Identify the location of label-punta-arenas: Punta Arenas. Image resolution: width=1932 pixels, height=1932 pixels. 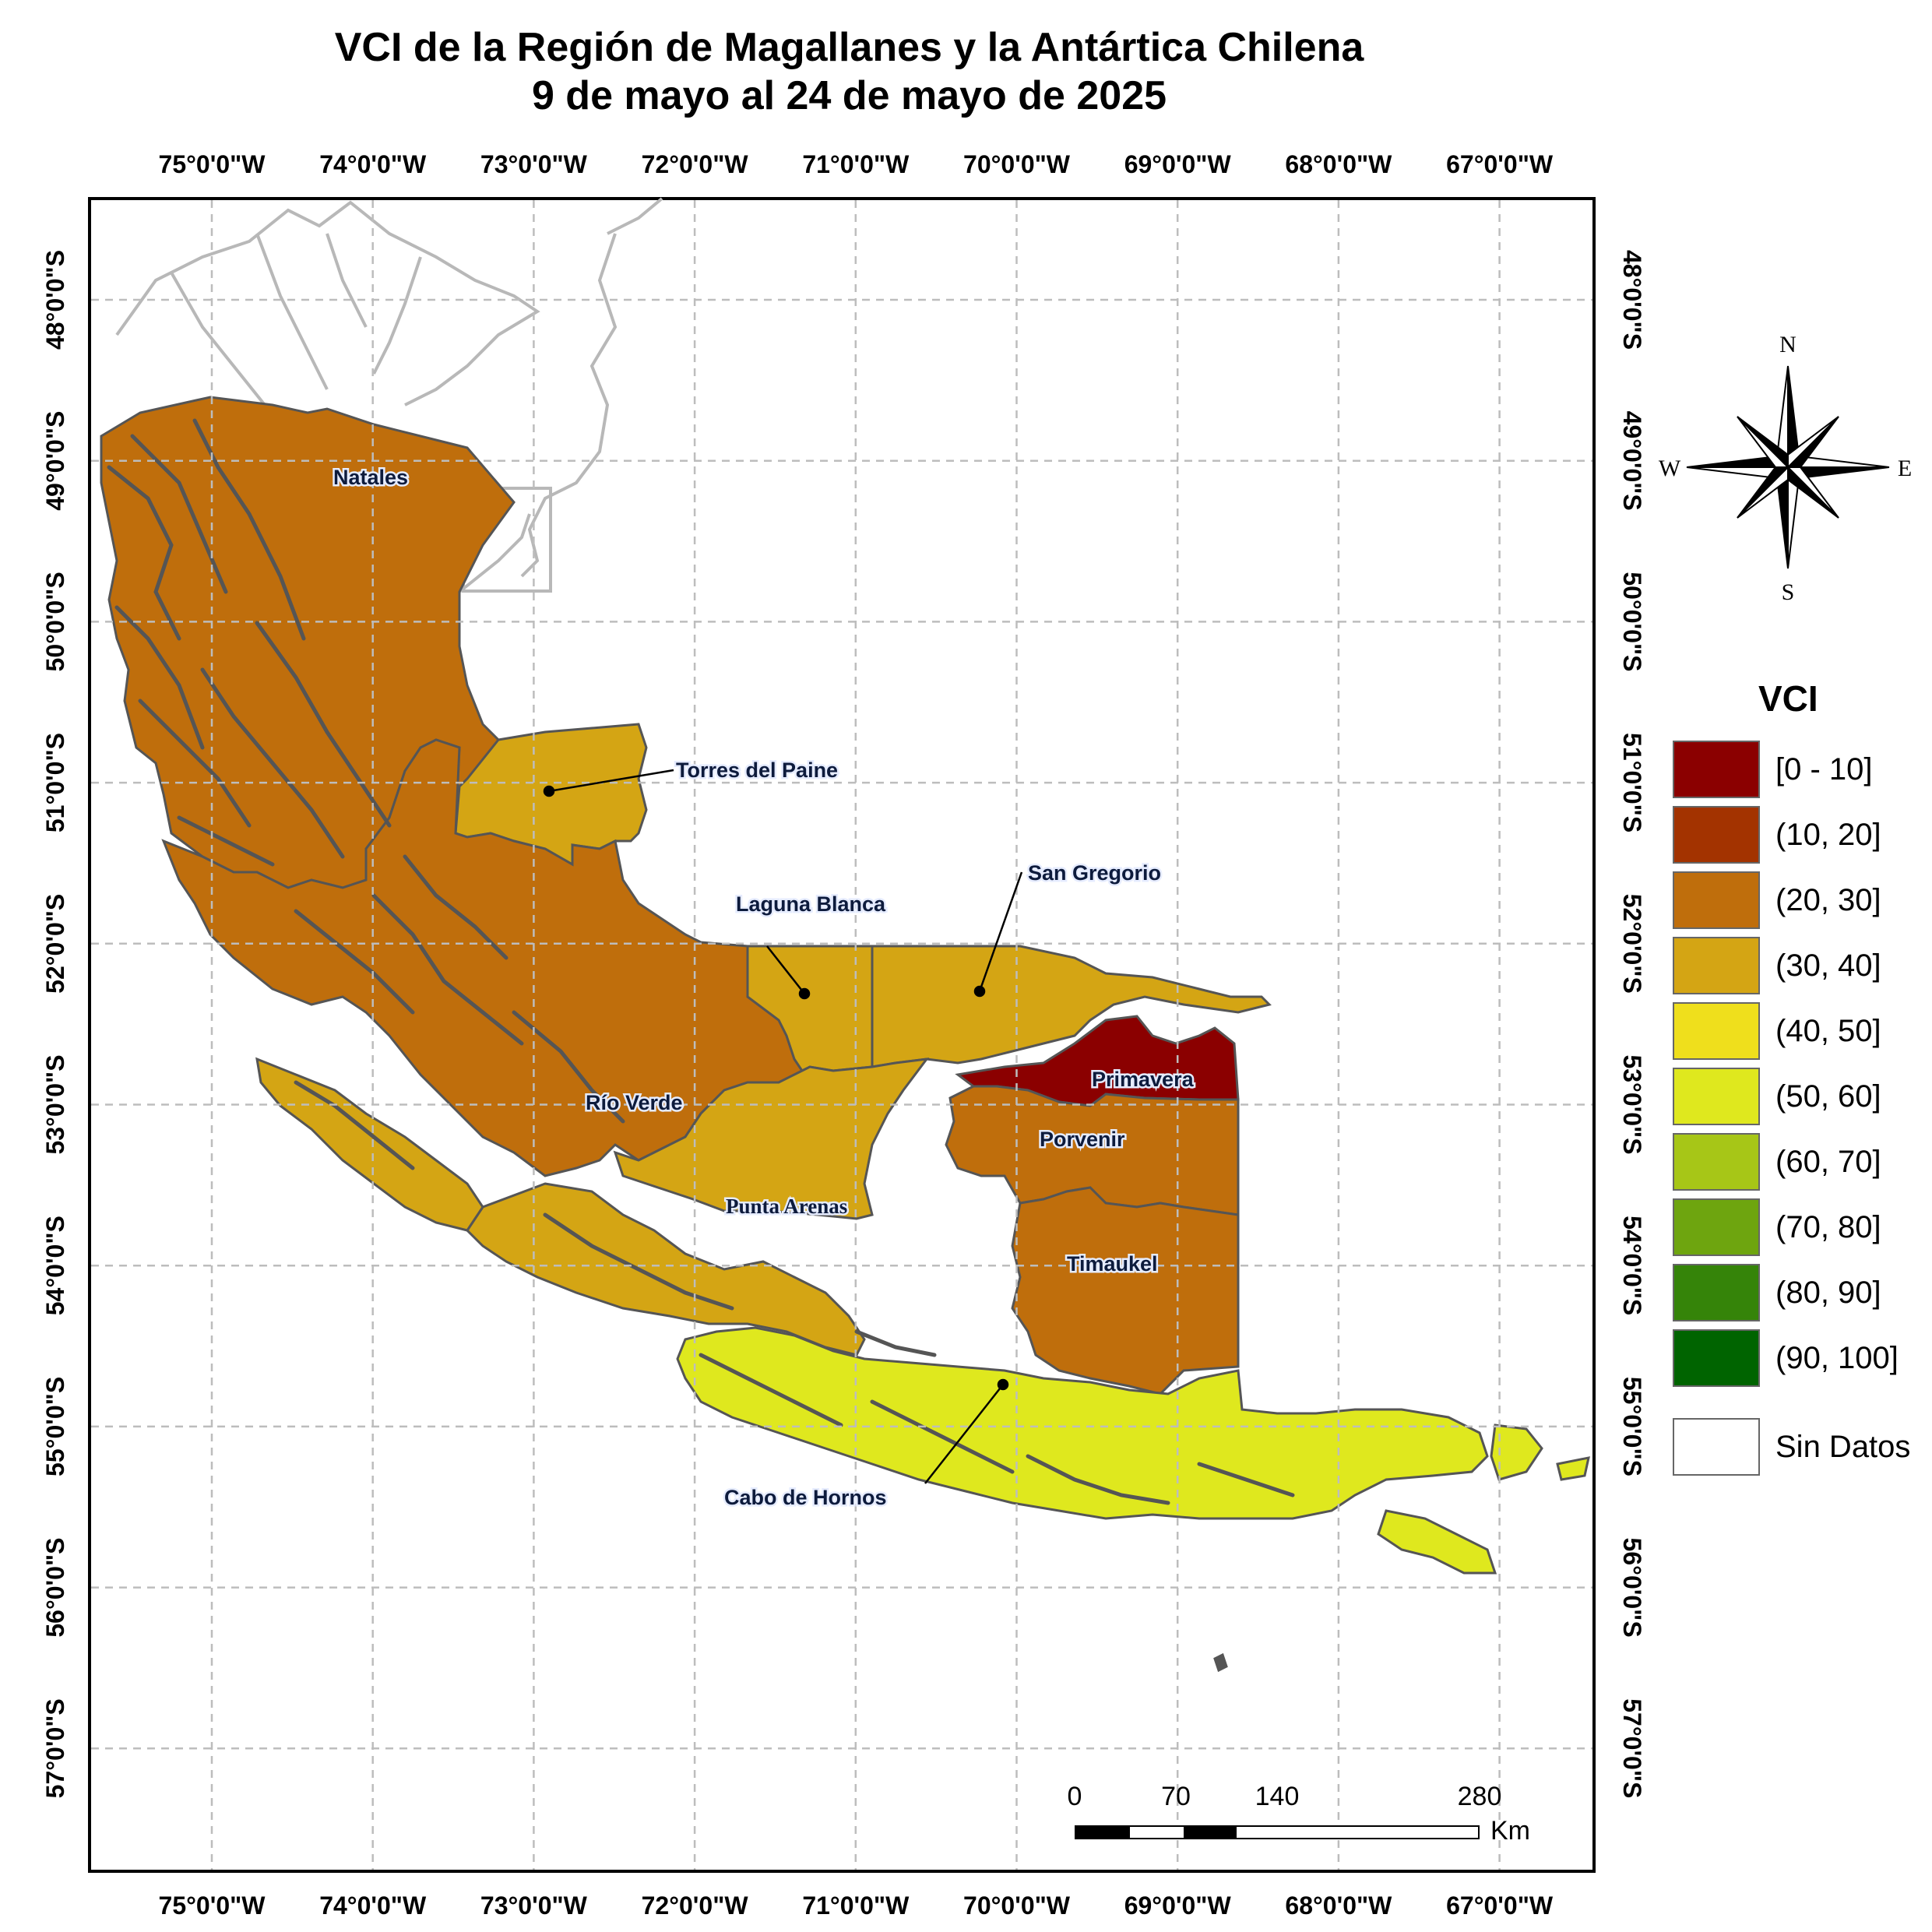
(786, 1206).